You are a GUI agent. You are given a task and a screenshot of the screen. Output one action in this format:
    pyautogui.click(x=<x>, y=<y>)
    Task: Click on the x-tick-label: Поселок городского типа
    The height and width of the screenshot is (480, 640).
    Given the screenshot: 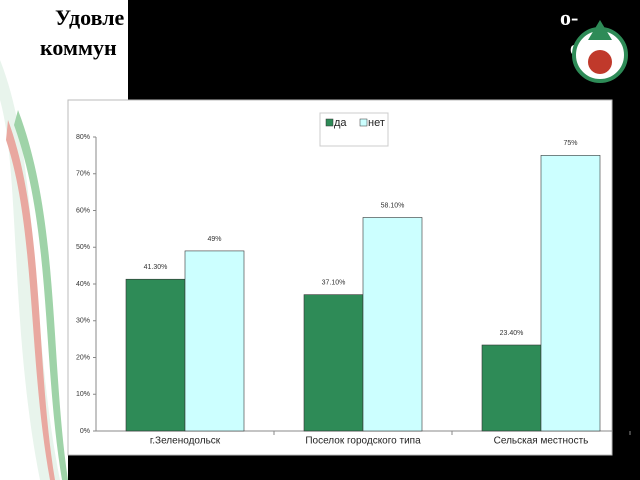 What is the action you would take?
    pyautogui.click(x=363, y=441)
    